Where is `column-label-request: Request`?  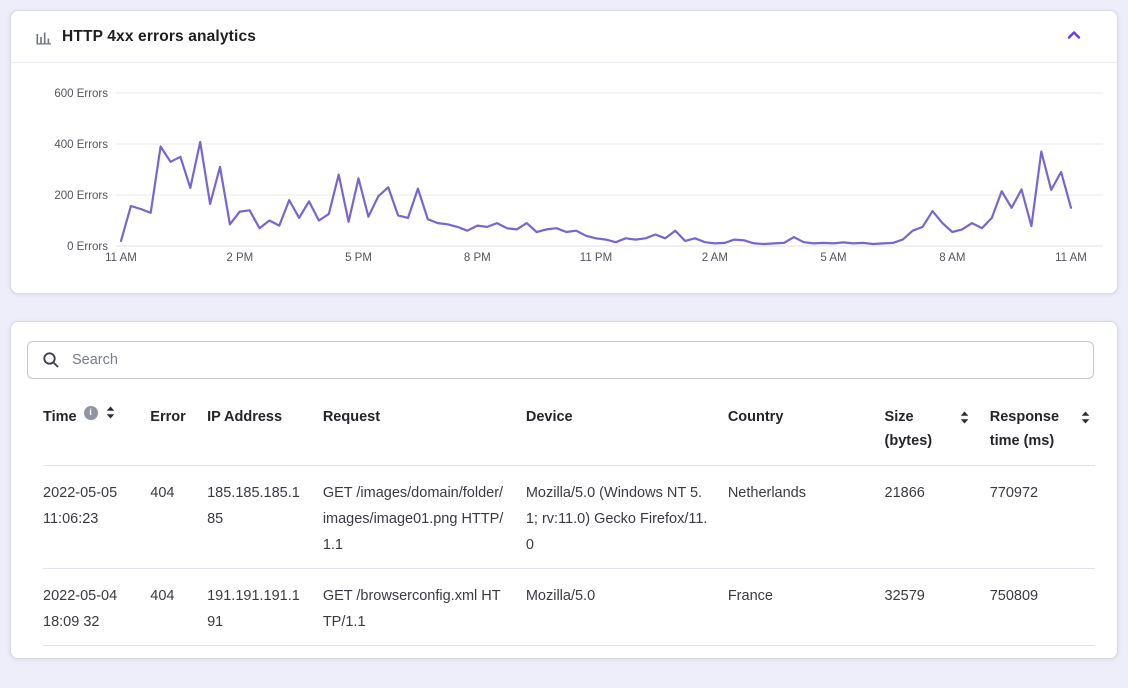
column-label-request: Request is located at coordinates (351, 417).